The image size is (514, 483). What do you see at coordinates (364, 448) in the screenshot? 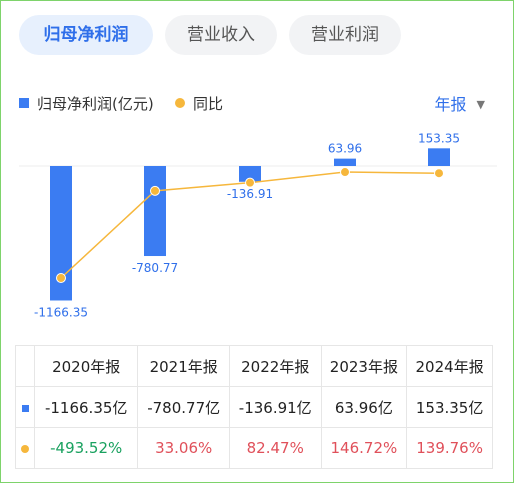
I see `yoy-cell: 146.72%` at bounding box center [364, 448].